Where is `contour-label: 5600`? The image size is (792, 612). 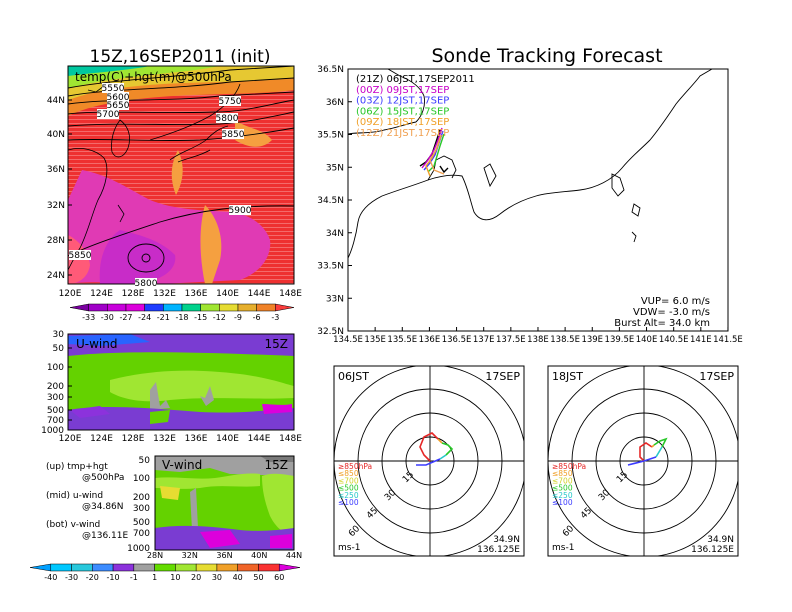
contour-label: 5600 is located at coordinates (118, 98).